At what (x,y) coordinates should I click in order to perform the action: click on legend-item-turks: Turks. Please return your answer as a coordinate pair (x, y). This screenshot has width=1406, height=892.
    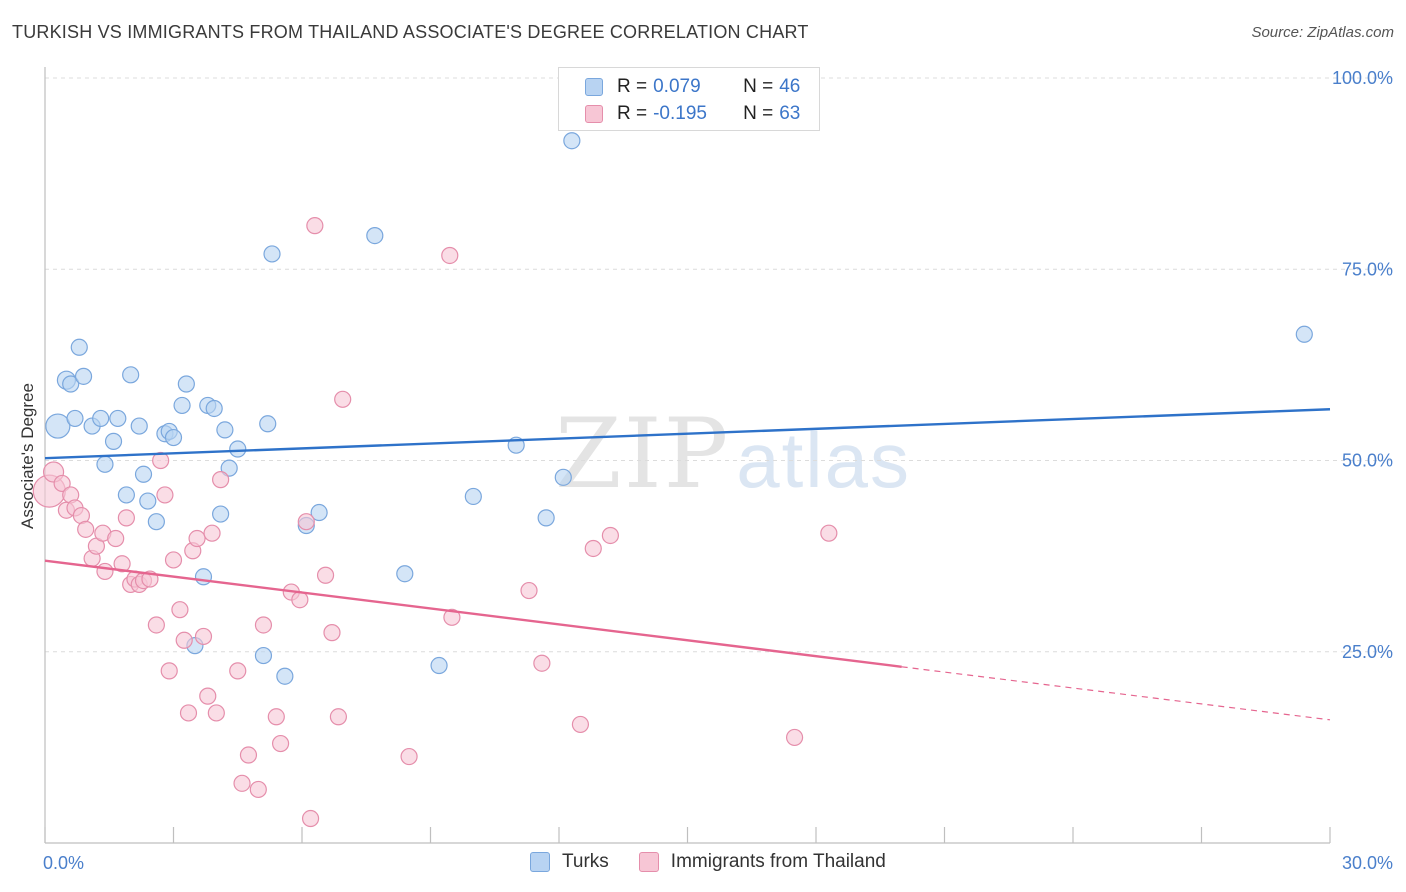
    Looking at the image, I should click on (569, 862).